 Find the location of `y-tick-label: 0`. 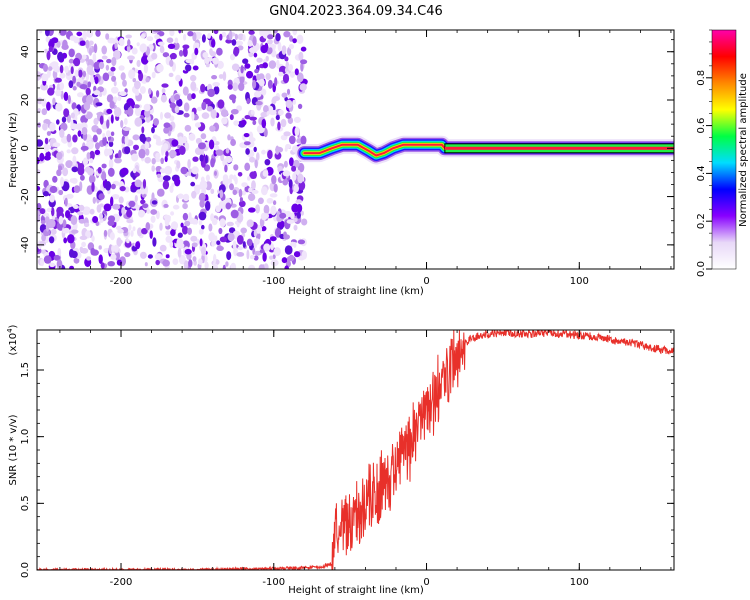

y-tick-label: 0 is located at coordinates (25, 148).